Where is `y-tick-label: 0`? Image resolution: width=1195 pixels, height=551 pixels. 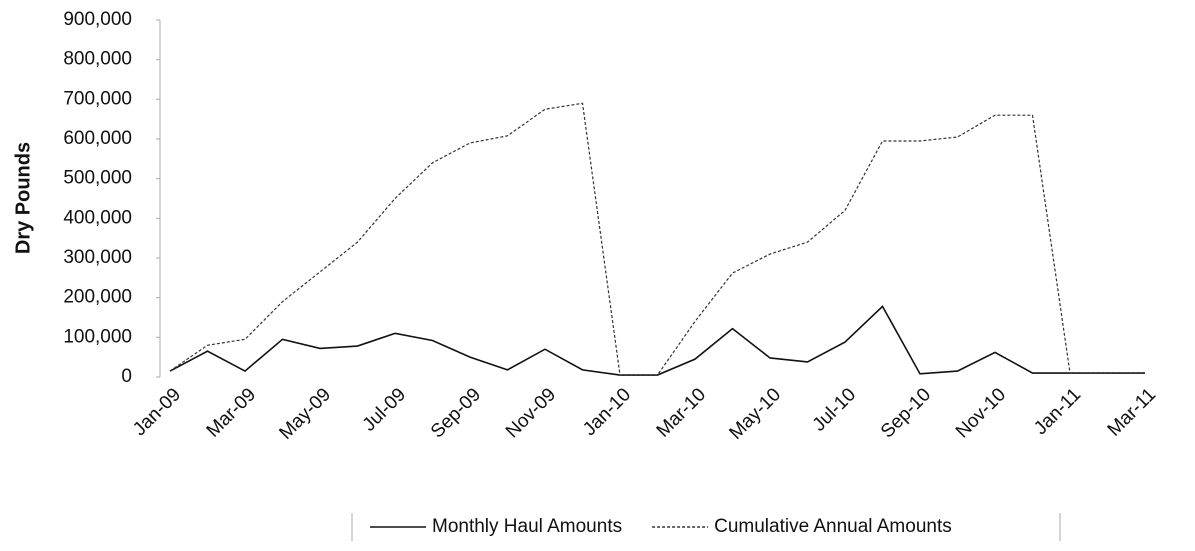
y-tick-label: 0 is located at coordinates (126, 376).